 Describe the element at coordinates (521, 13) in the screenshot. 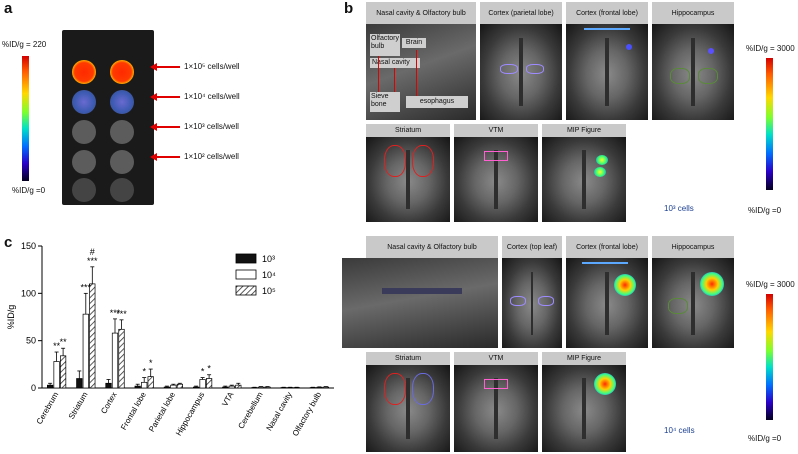

I see `tile-title-cortex-parietal: Cortex (parietal lobe)` at that location.